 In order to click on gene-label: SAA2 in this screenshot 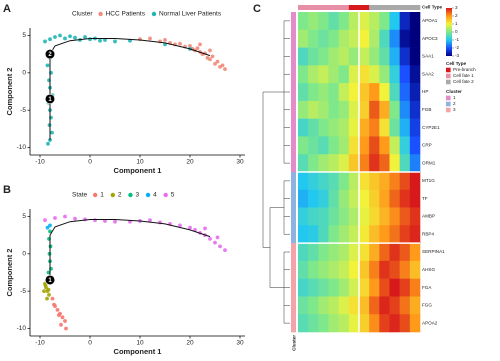, I will do `click(428, 73)`.